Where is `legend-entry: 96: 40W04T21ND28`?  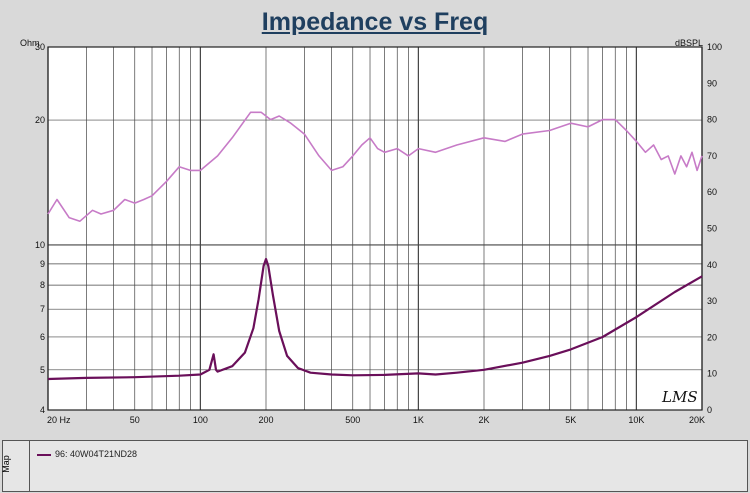 legend-entry: 96: 40W04T21ND28 is located at coordinates (87, 454).